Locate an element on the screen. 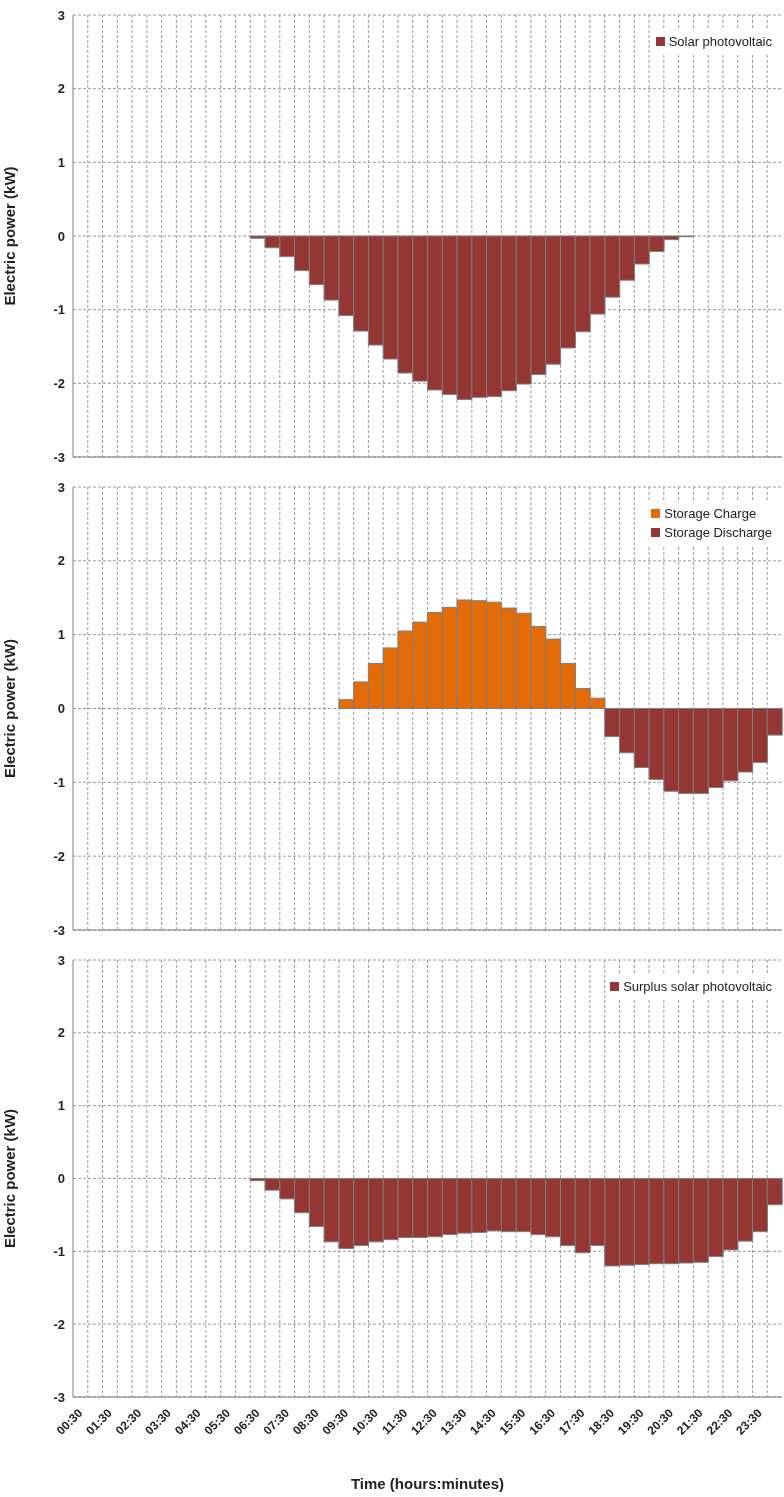 The height and width of the screenshot is (1497, 784). x-axis-title: Time (hours:minutes) is located at coordinates (427, 1483).